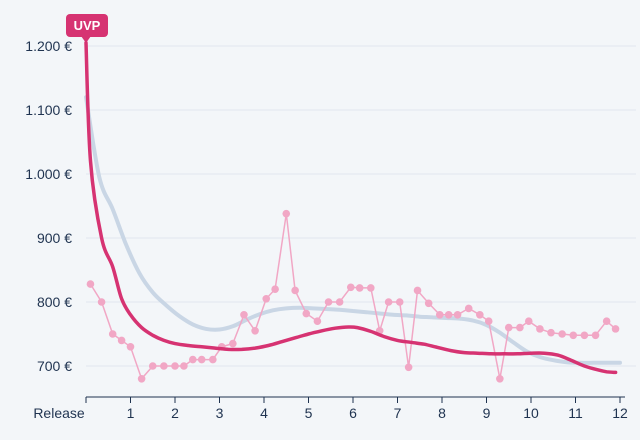  I want to click on x-tick-label: Release, so click(59, 413).